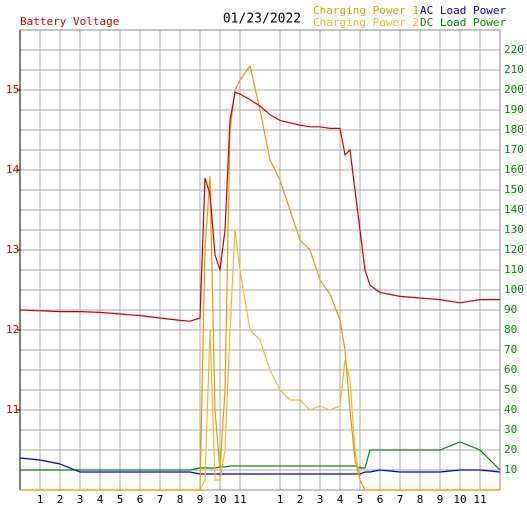  Describe the element at coordinates (13, 169) in the screenshot. I see `y-tick-label: 14` at that location.